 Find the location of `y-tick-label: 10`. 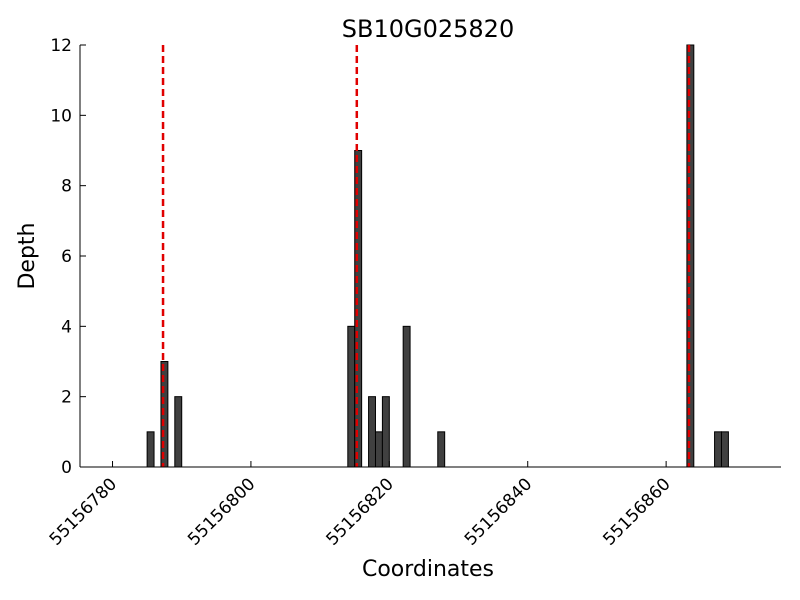

y-tick-label: 10 is located at coordinates (61, 116).